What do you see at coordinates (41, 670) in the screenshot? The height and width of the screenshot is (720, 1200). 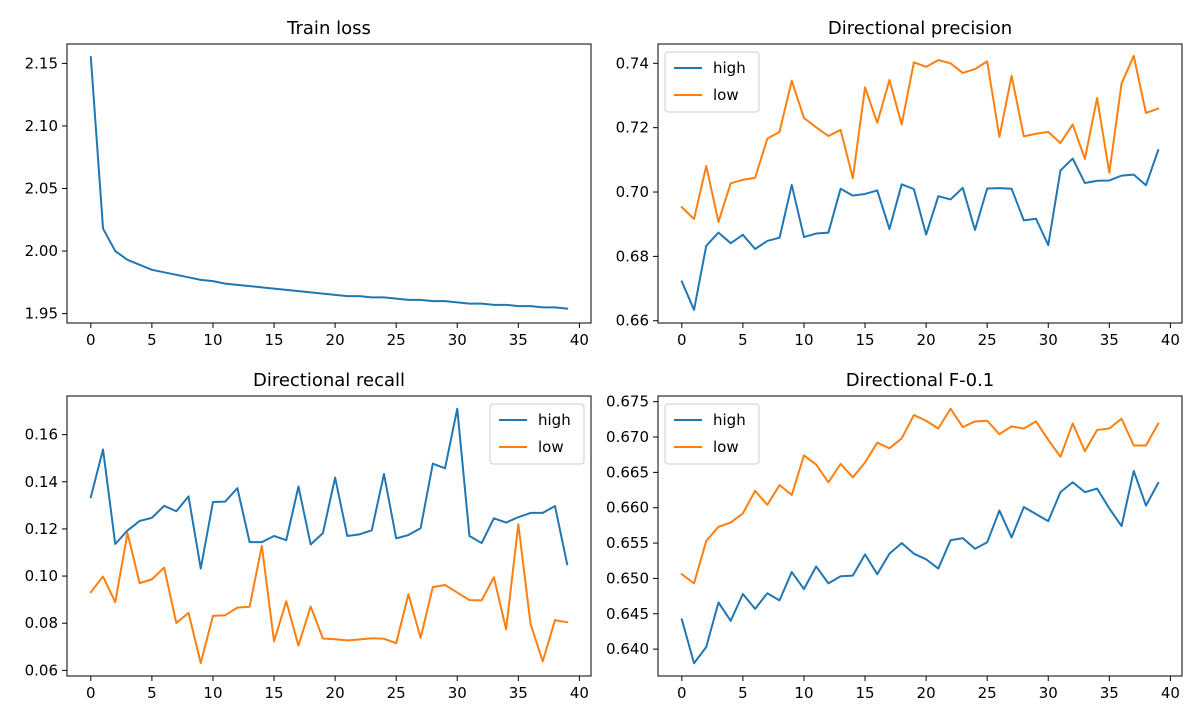 I see `y-tick-label: 0.06` at bounding box center [41, 670].